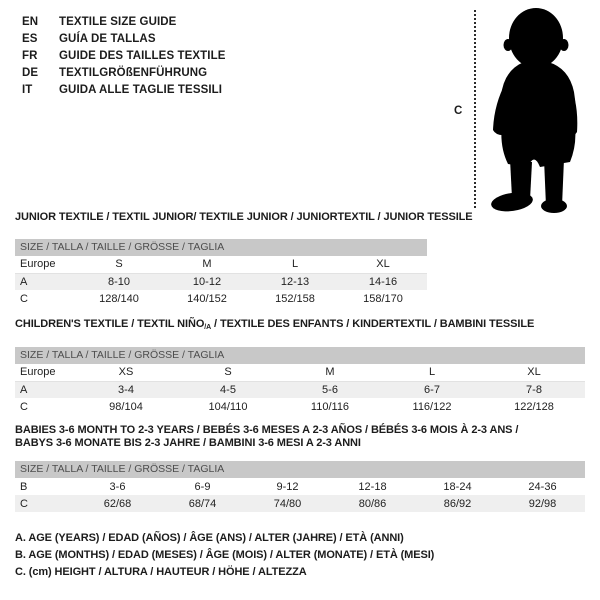  I want to click on language-title: GUIDA ALLE TAGLIE TESSILI, so click(141, 89).